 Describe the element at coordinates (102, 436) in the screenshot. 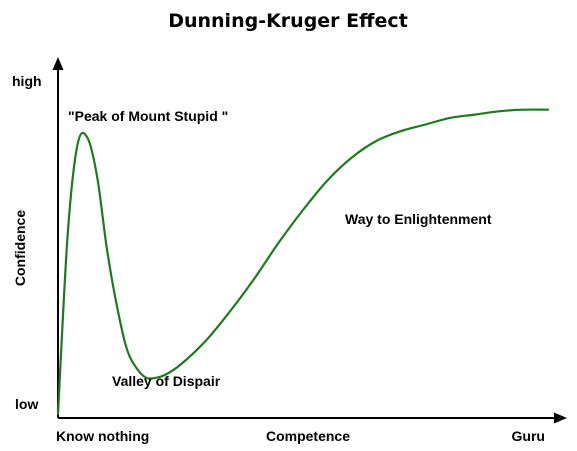

I see `x-tick-know-nothing: Know nothing` at that location.